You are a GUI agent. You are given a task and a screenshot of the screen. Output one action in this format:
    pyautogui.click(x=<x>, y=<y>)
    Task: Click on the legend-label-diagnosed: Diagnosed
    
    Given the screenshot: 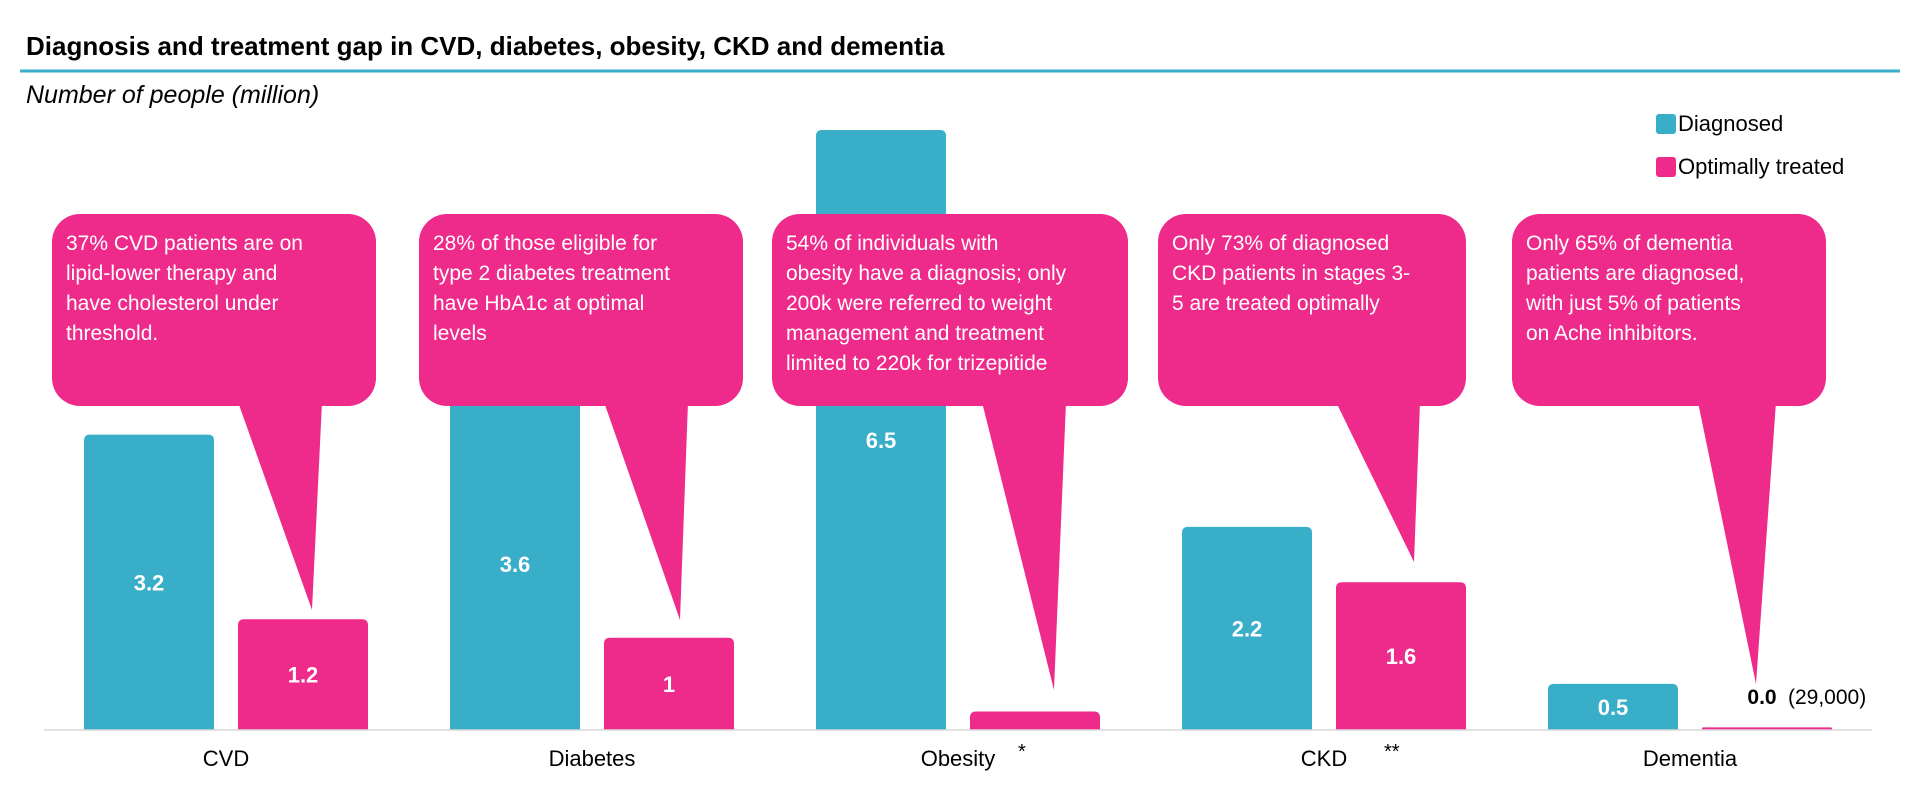 What is the action you would take?
    pyautogui.click(x=1730, y=123)
    